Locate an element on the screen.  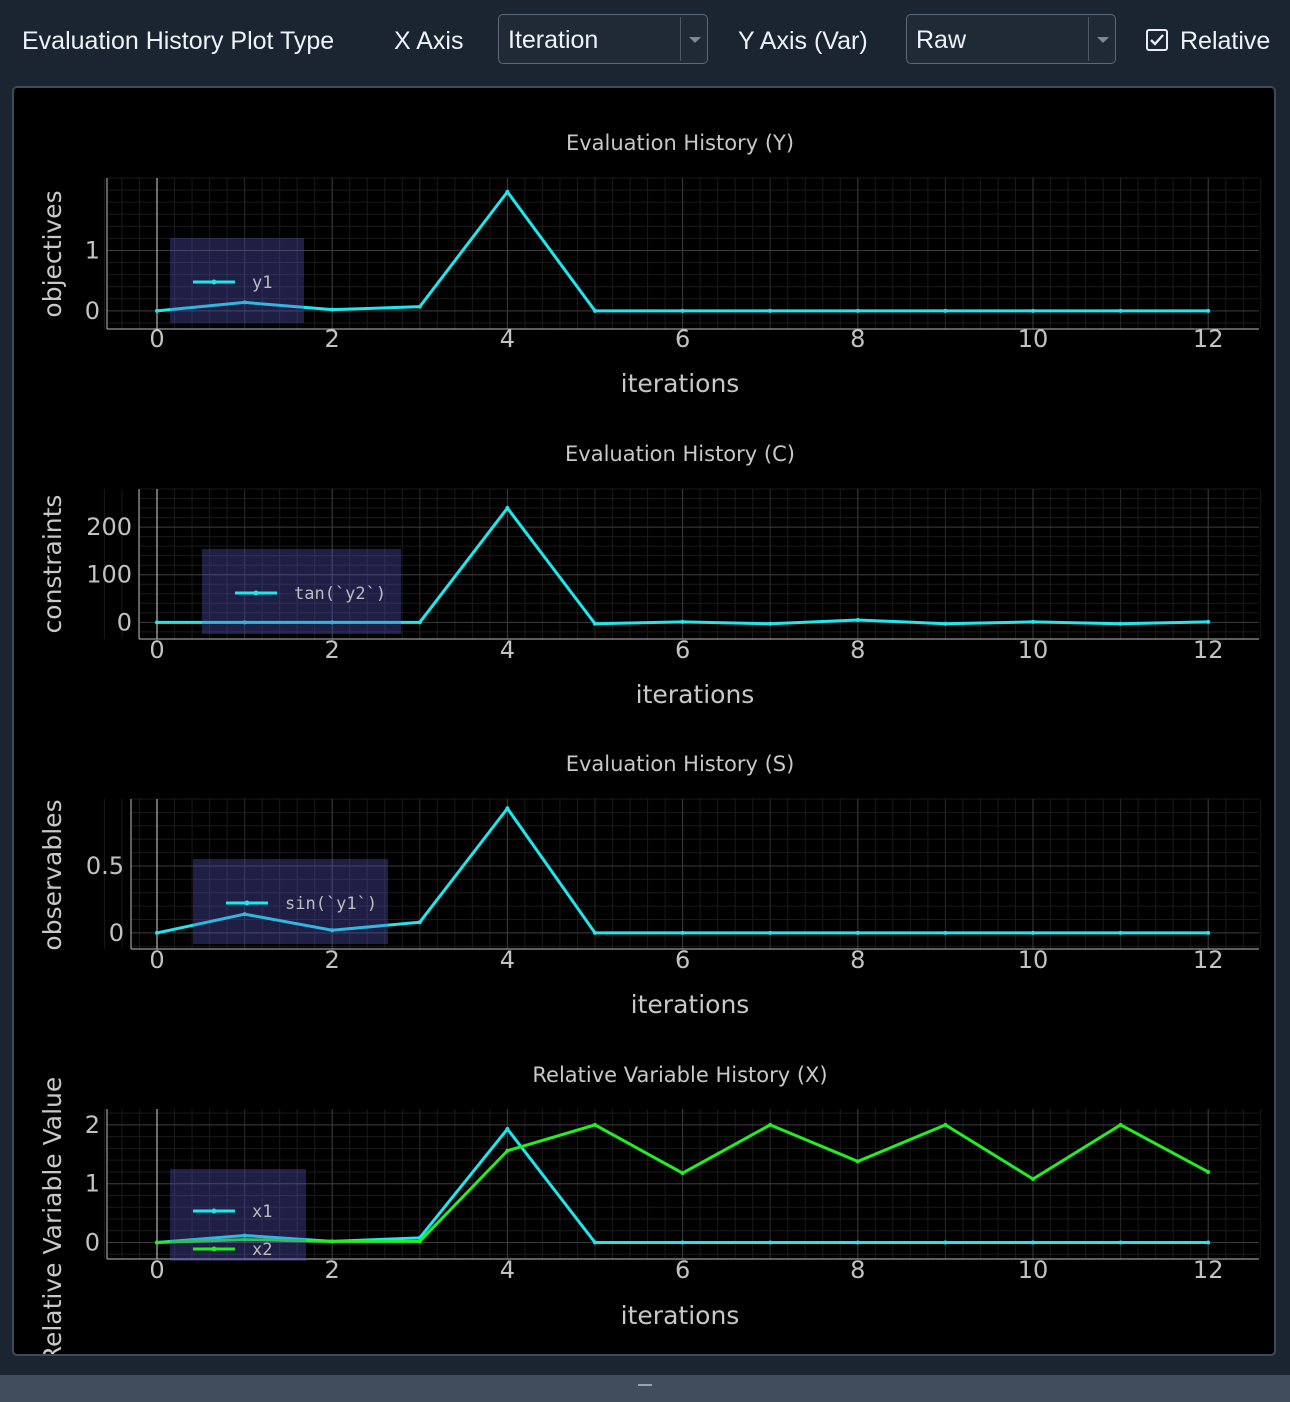
x-axis-label: X Axis is located at coordinates (429, 41).